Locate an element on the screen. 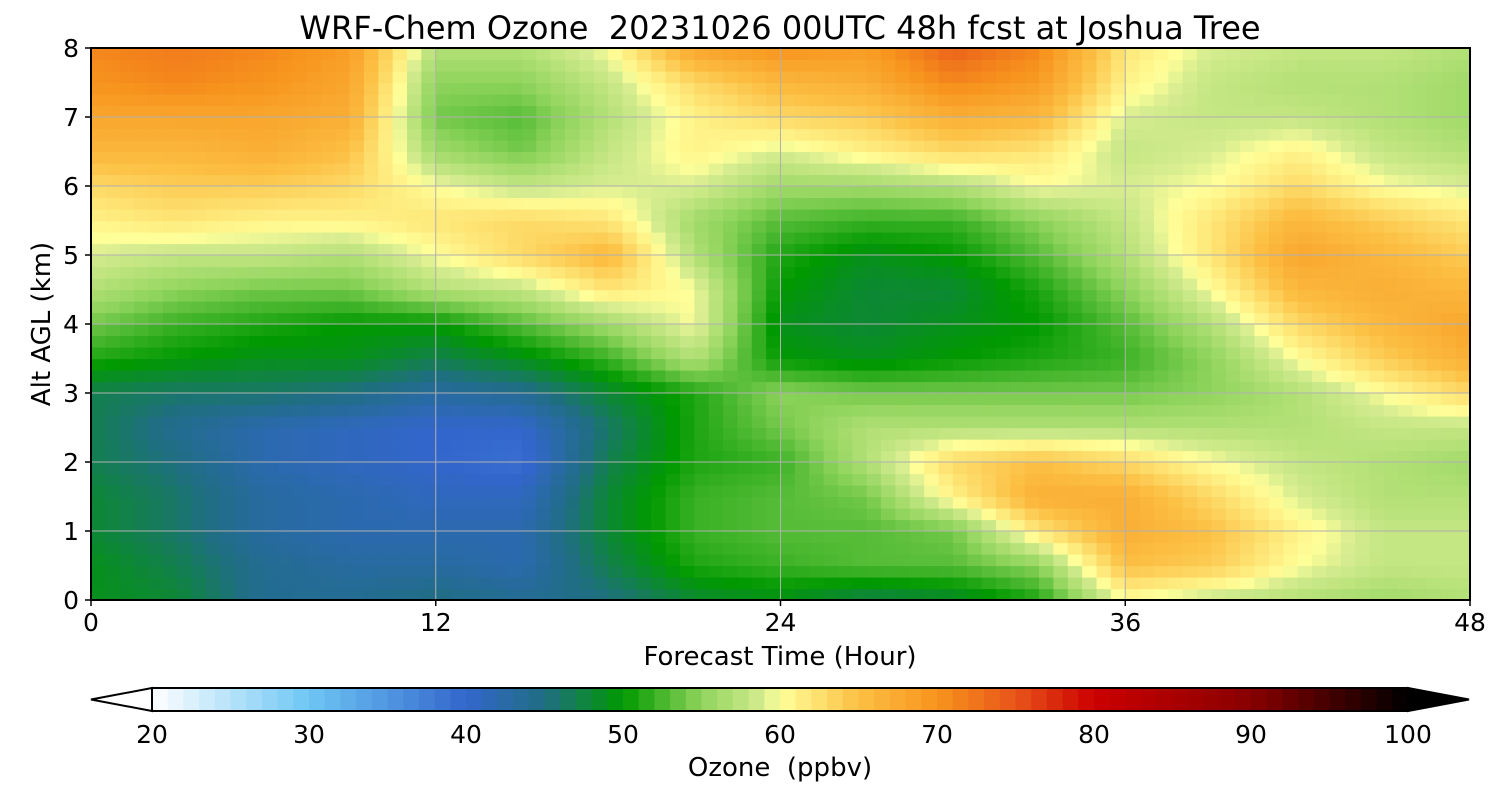  y-axis: 0 1 2 3 4 5 6 7 8 is located at coordinates (77, 324).